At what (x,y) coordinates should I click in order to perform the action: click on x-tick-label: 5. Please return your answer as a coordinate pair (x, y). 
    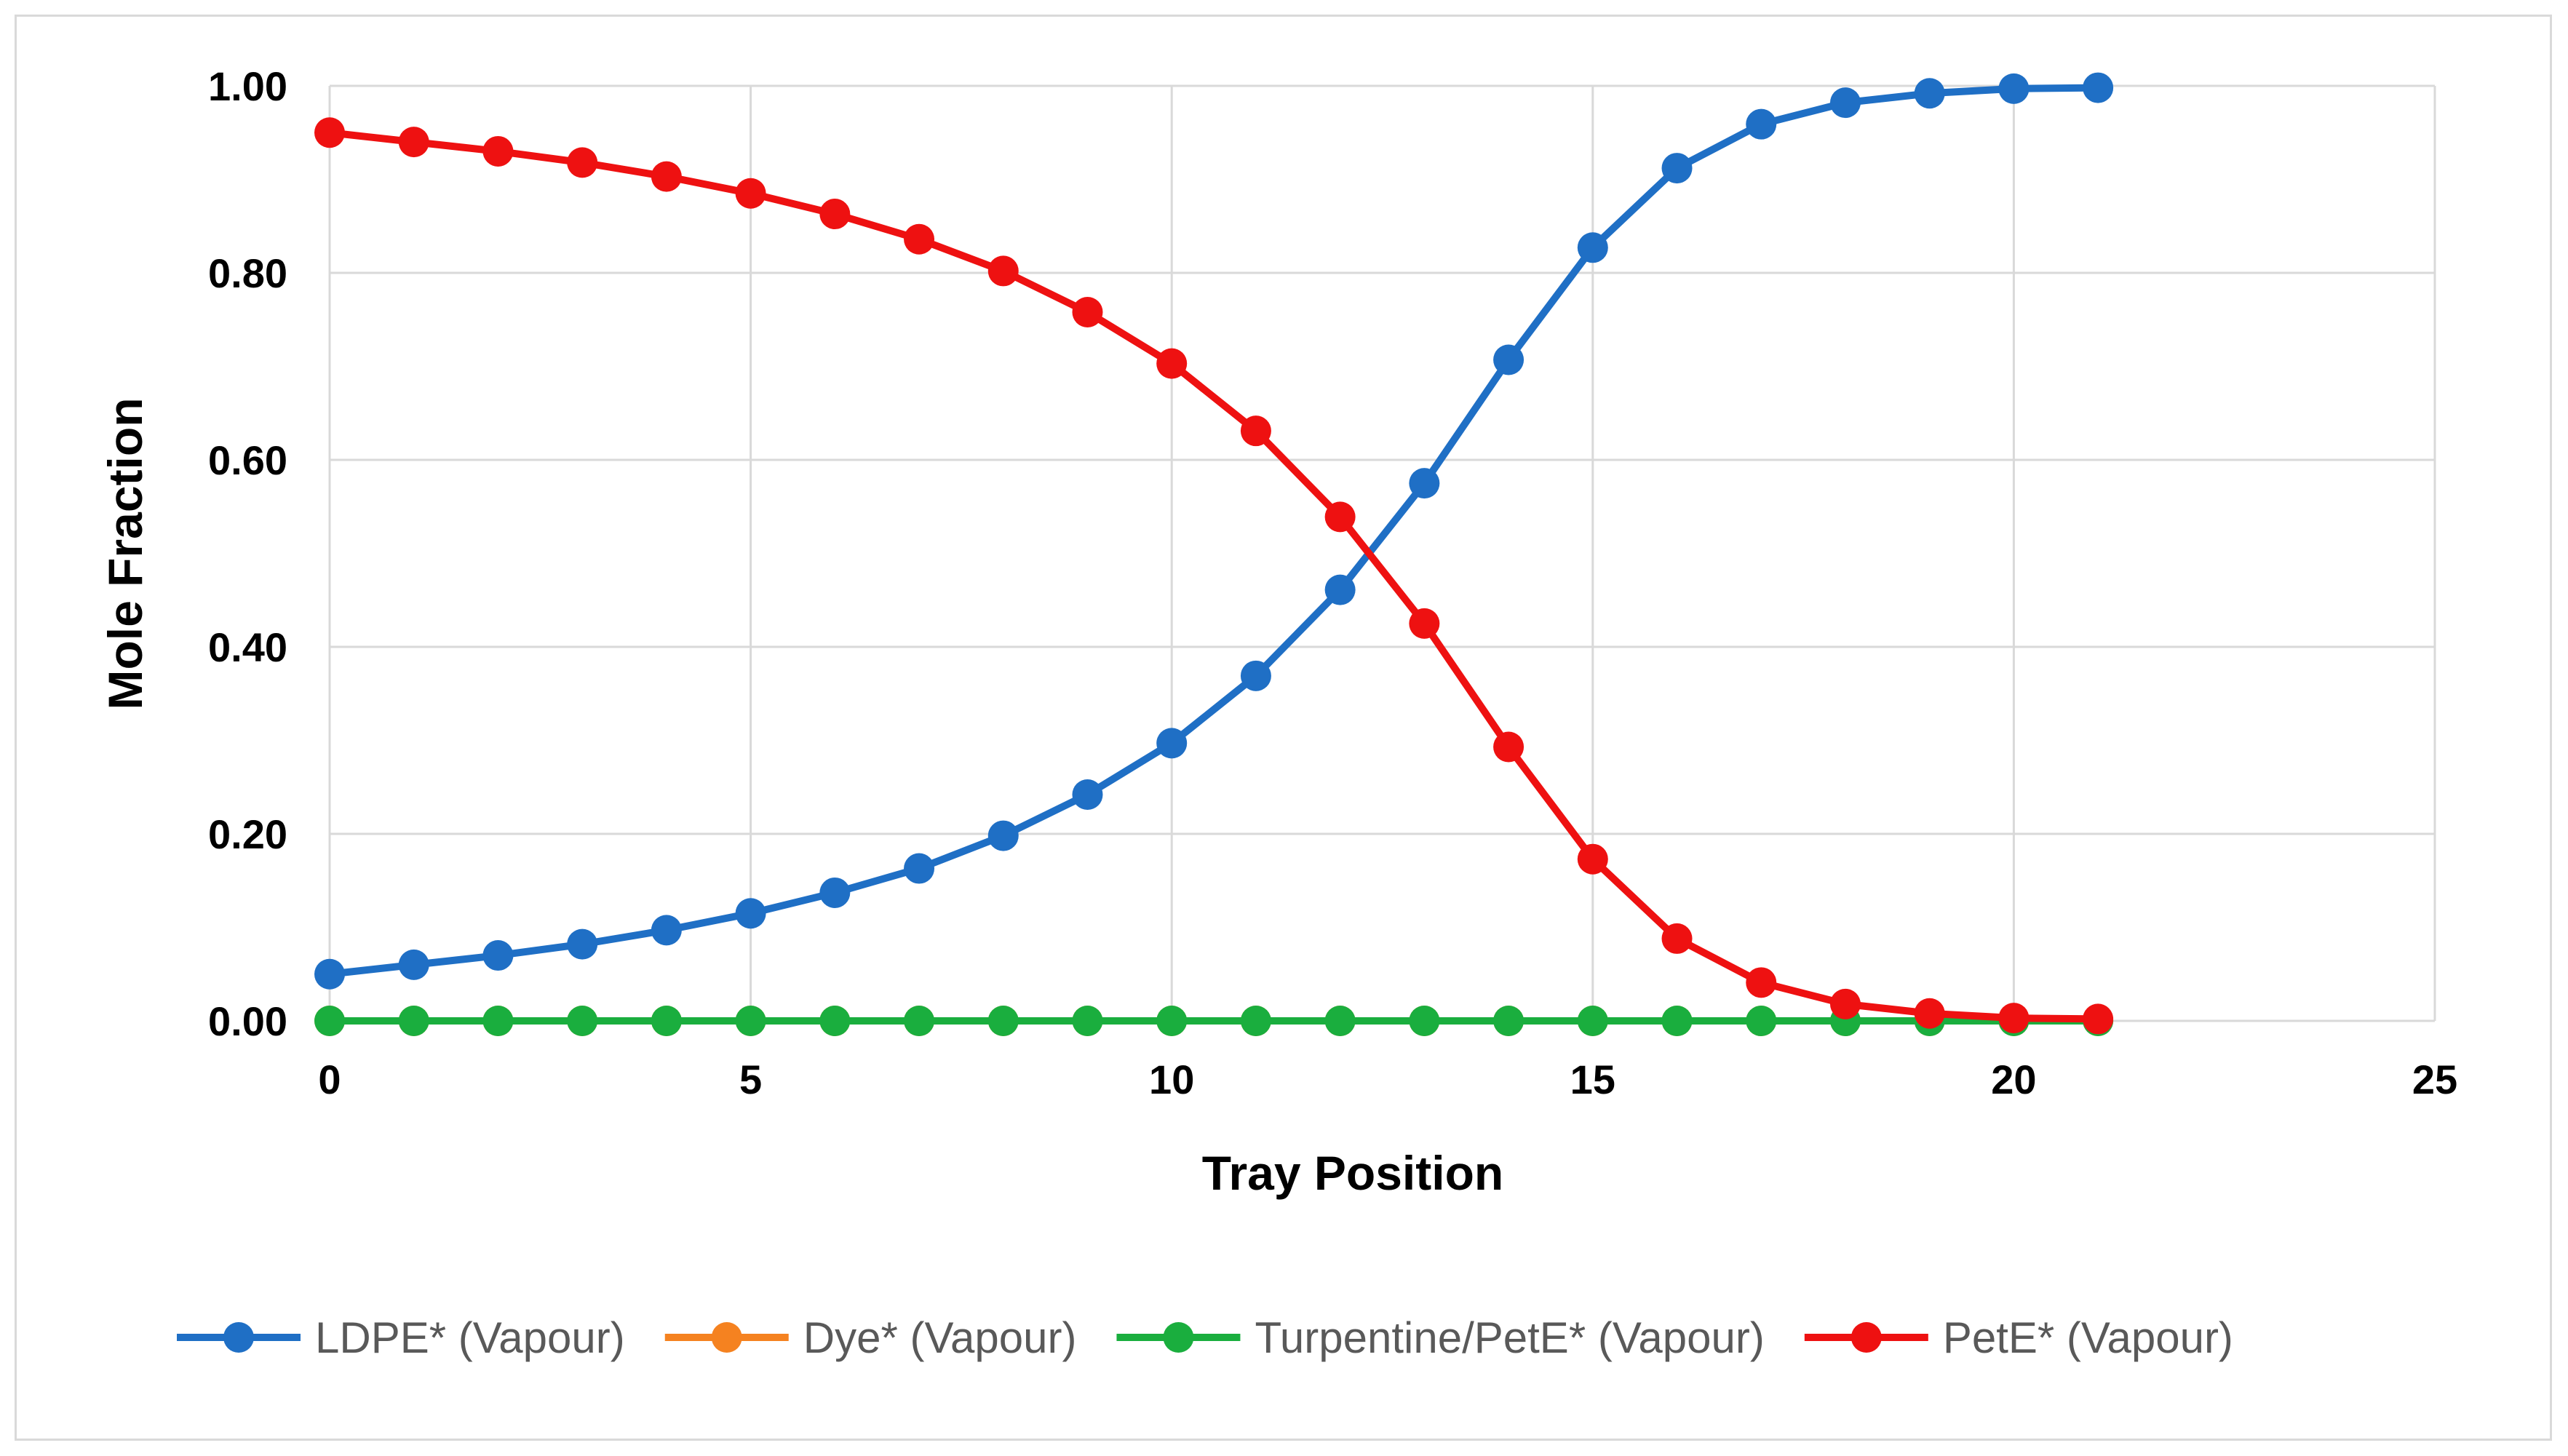
    Looking at the image, I should click on (750, 1079).